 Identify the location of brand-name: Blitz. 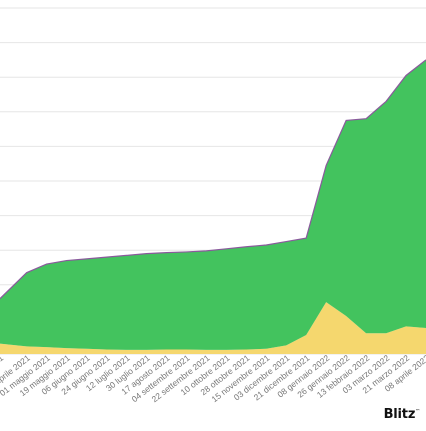
(399, 414).